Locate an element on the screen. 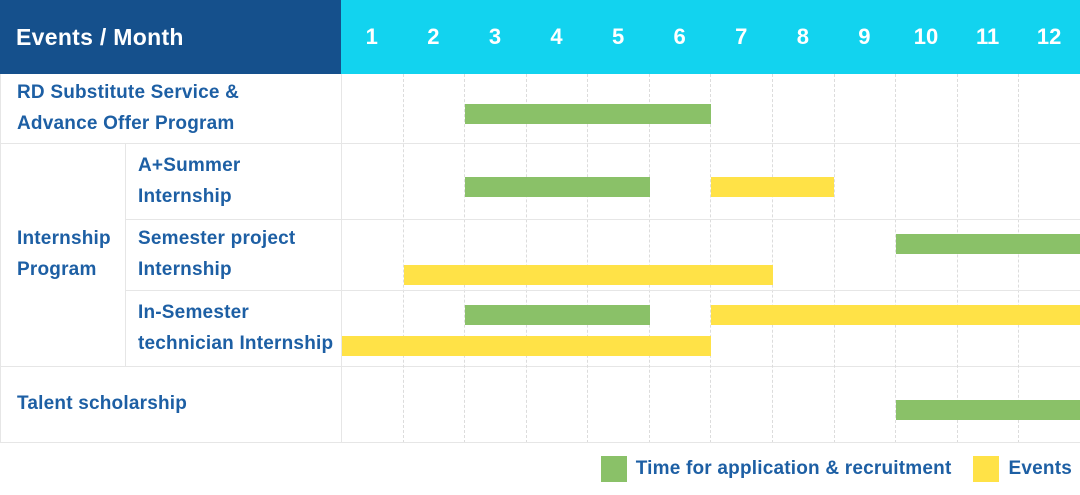 The height and width of the screenshot is (495, 1080). group-label-line: Internship is located at coordinates (71, 239).